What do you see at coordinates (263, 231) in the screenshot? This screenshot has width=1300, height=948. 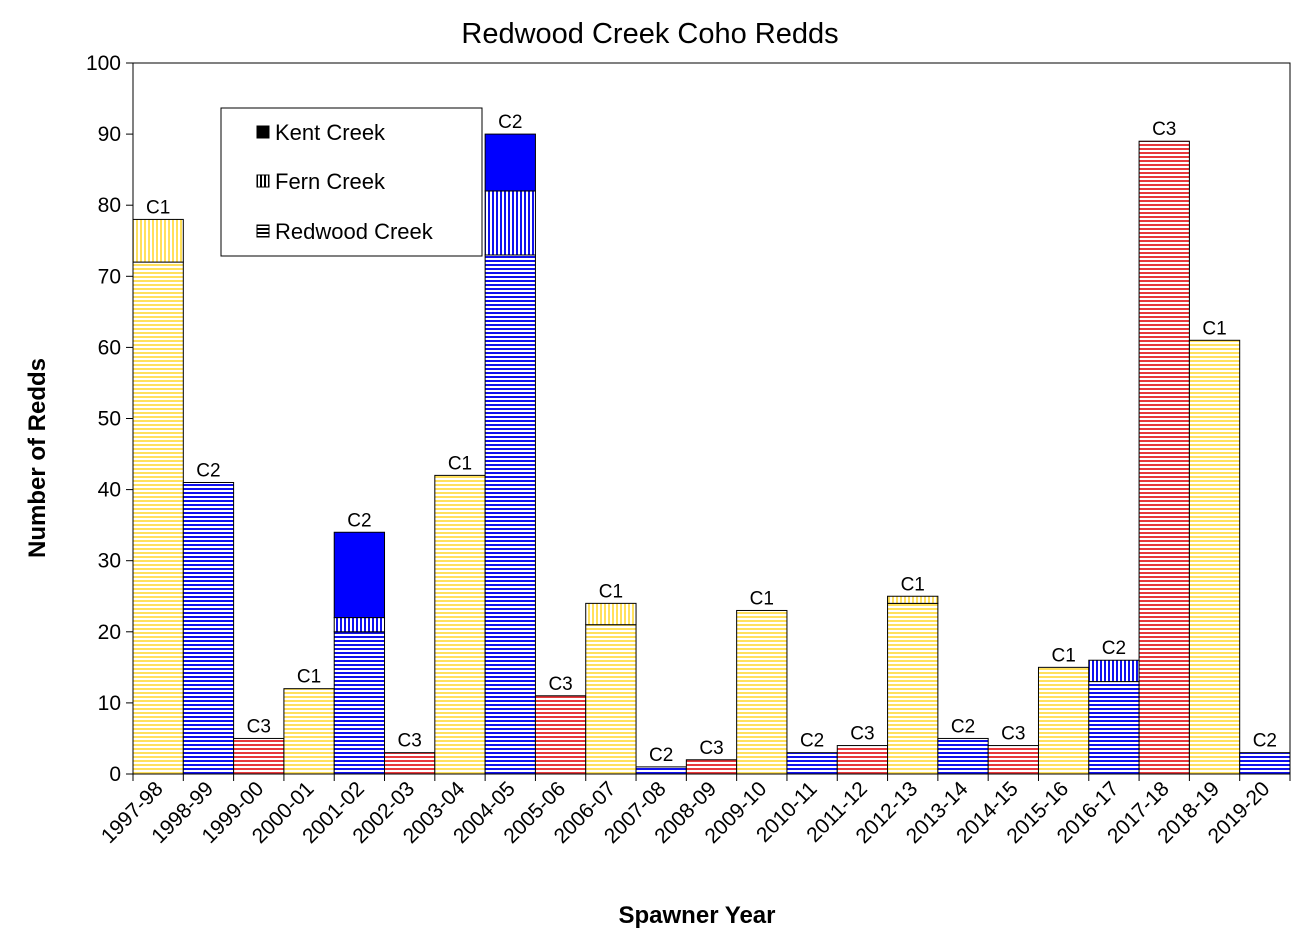 I see `legend-swatch-redwood-creek` at bounding box center [263, 231].